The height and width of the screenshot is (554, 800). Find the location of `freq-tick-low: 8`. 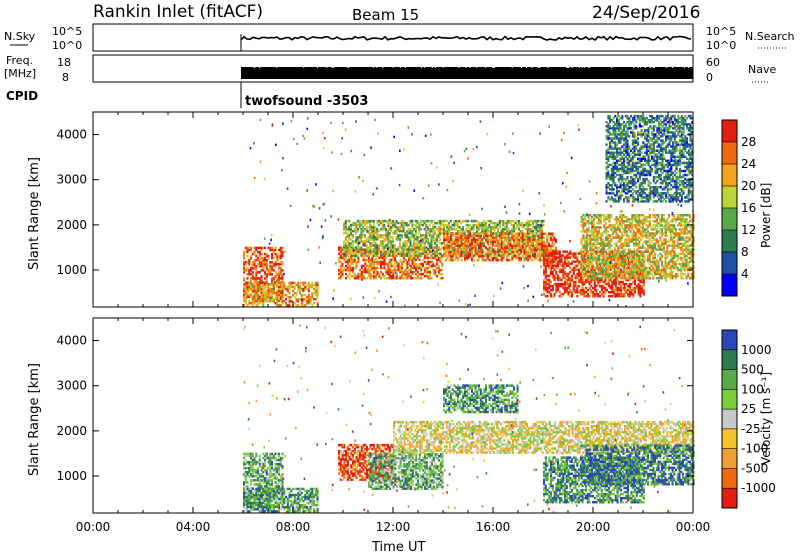

freq-tick-low: 8 is located at coordinates (65, 77).